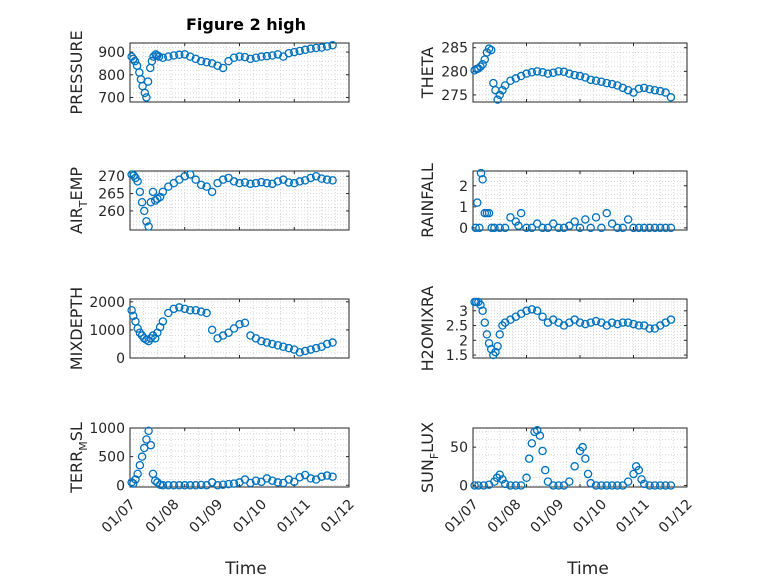 The image size is (778, 583). Describe the element at coordinates (463, 312) in the screenshot. I see `y-tick-label: 3` at that location.